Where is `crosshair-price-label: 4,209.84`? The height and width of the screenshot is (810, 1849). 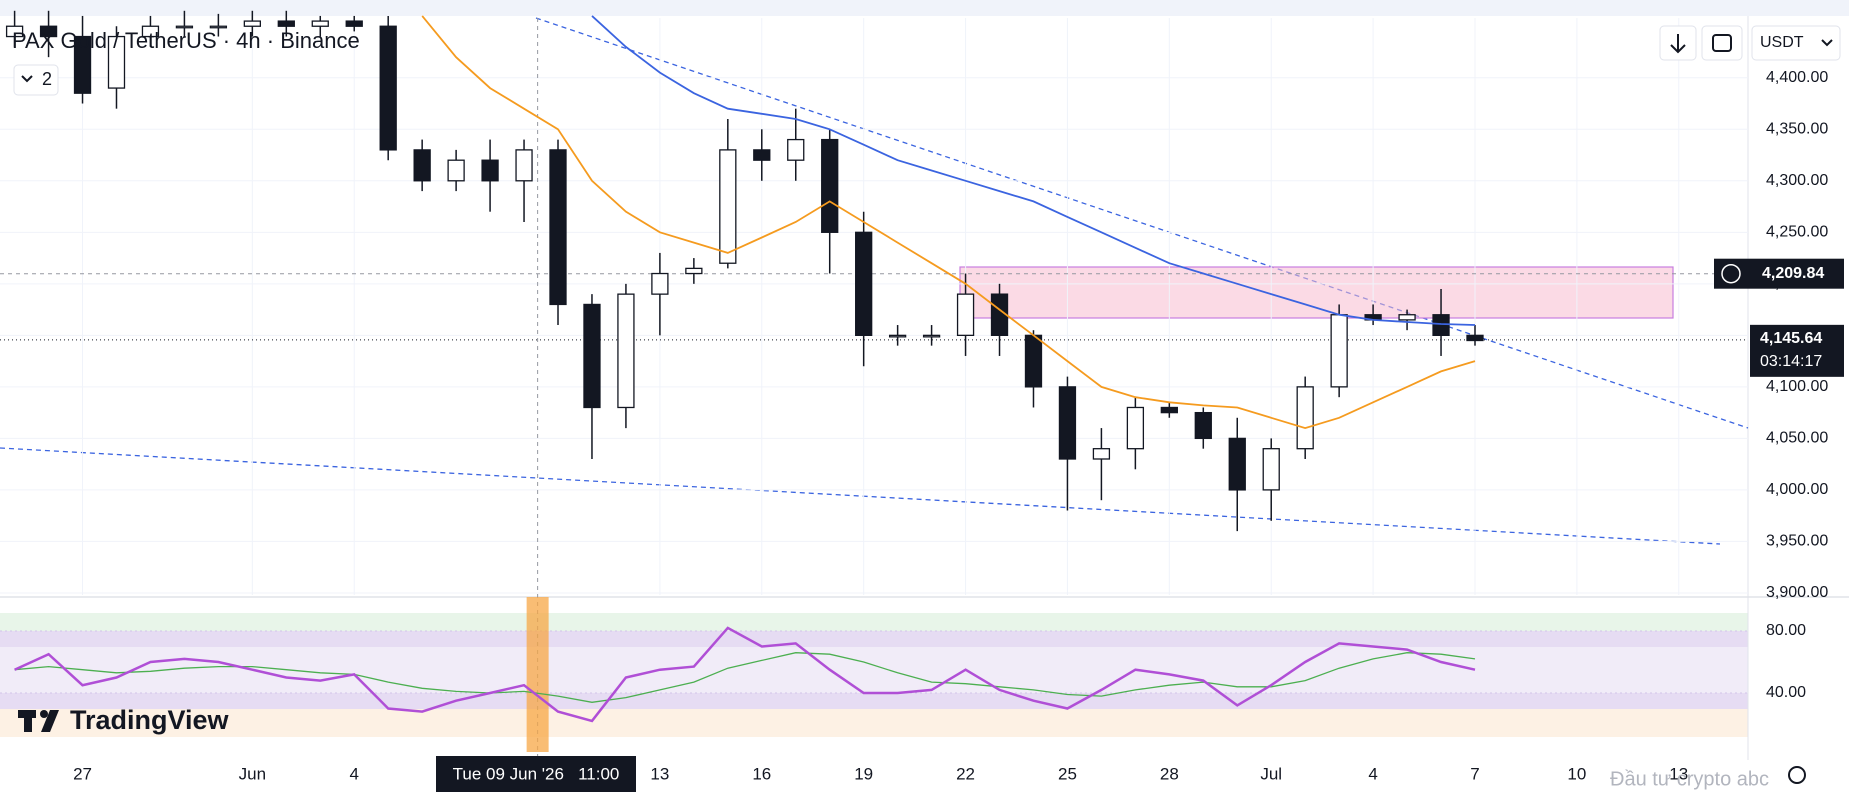
crosshair-price-label: 4,209.84 is located at coordinates (1793, 273).